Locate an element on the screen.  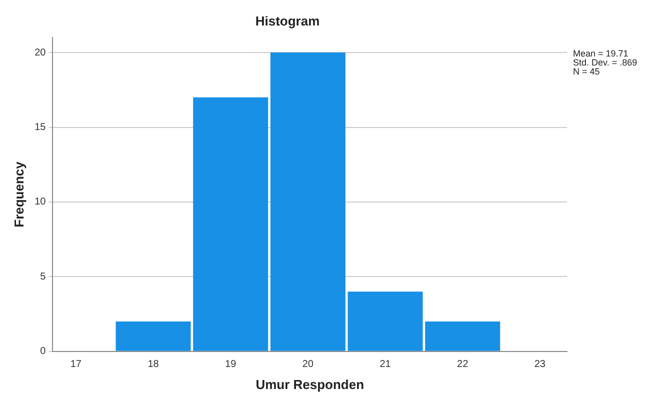
x-tick-label: 20 is located at coordinates (308, 364).